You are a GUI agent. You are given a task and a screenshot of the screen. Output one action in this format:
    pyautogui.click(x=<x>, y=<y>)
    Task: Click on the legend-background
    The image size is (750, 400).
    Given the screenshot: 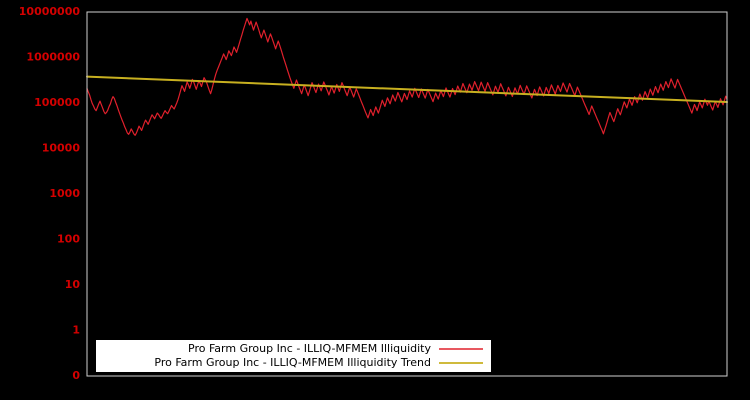 What is the action you would take?
    pyautogui.click(x=293, y=356)
    